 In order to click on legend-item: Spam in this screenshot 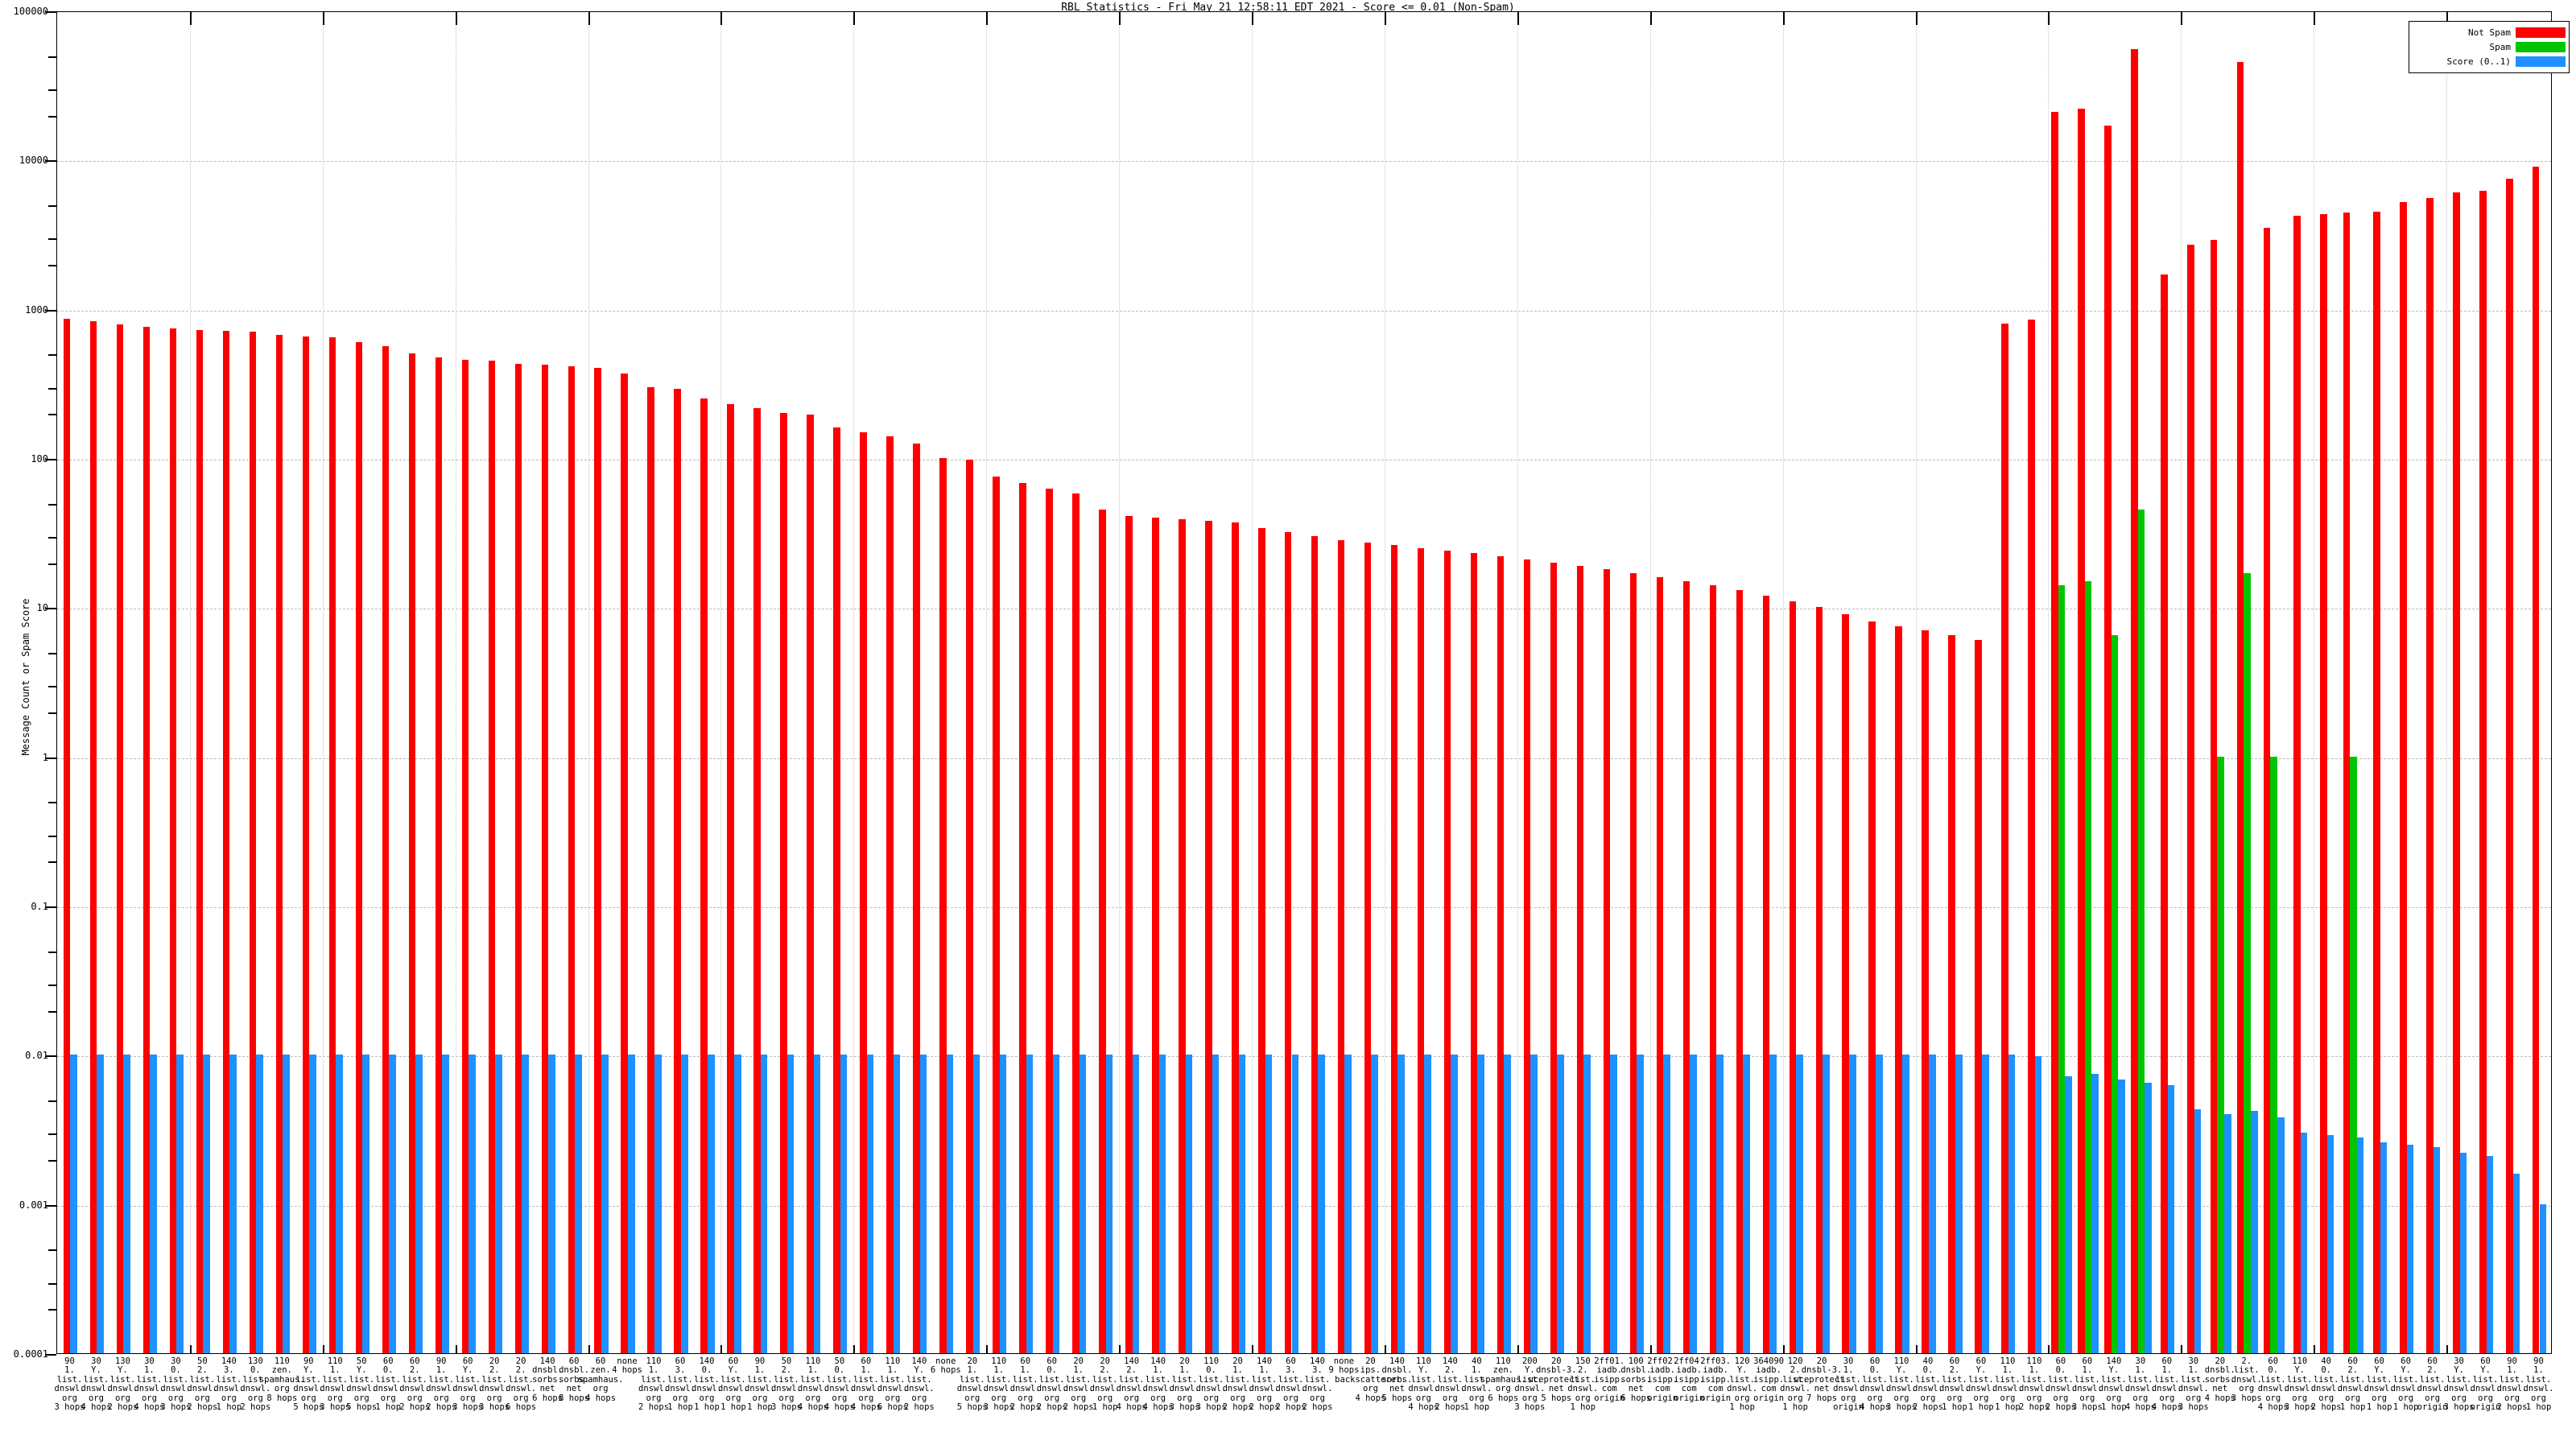, I will do `click(2489, 47)`.